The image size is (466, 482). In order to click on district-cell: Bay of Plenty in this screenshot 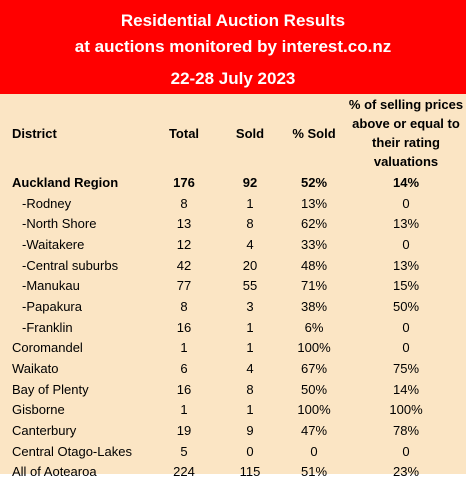, I will do `click(50, 389)`.